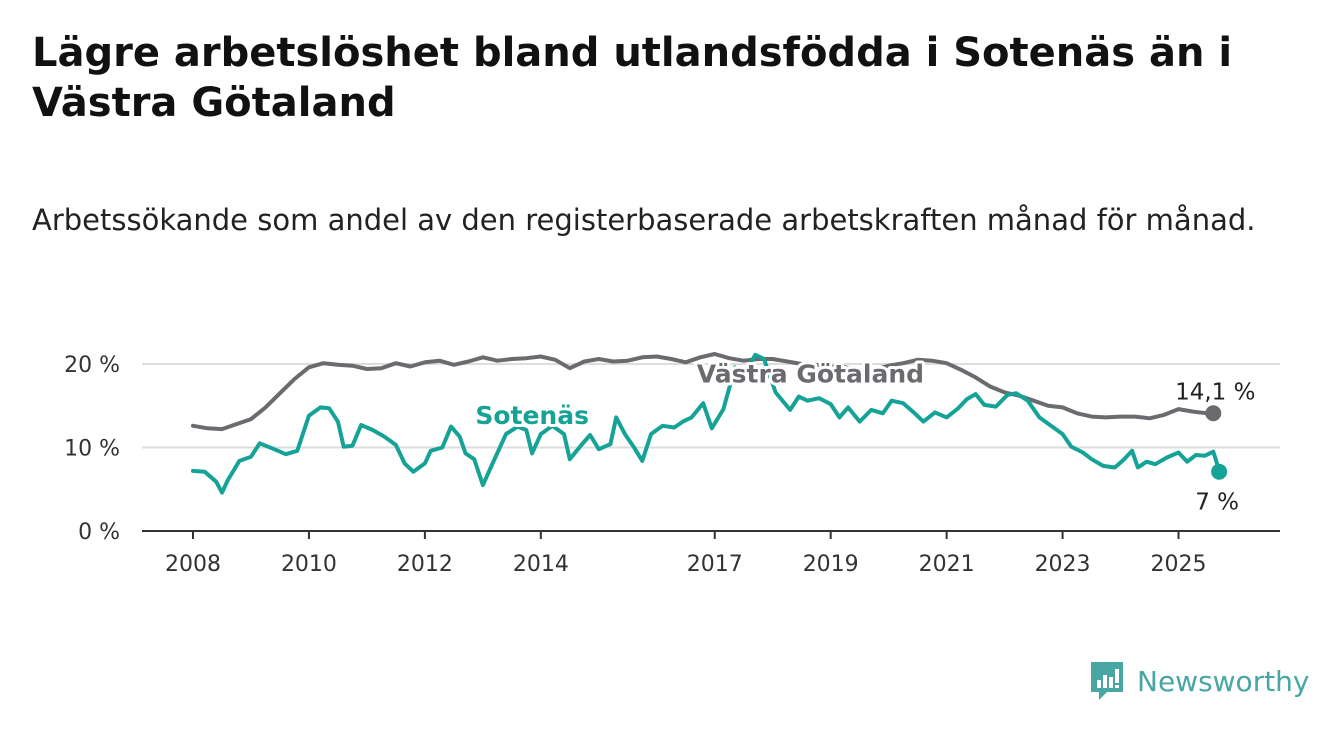 The width and height of the screenshot is (1340, 734). I want to click on series-labels: Västra Götaland Sotenäs 14,1 % 7 %, so click(865, 437).